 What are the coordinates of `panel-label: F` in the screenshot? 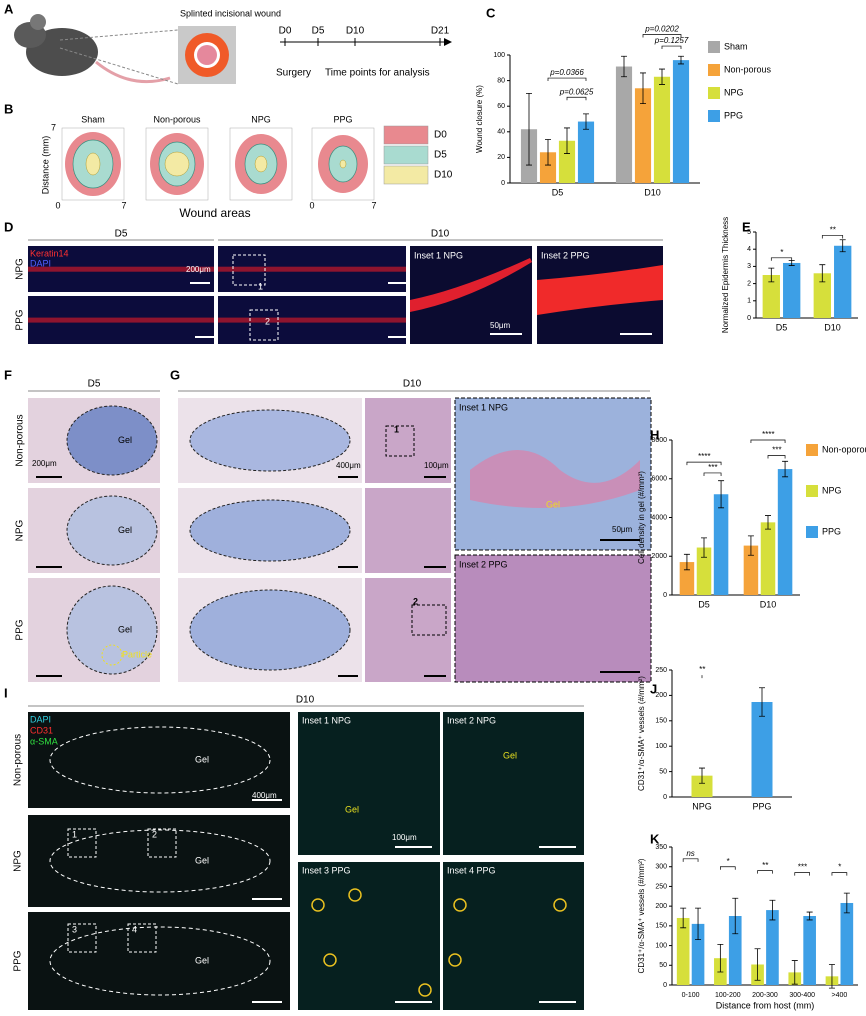 It's located at (8, 374).